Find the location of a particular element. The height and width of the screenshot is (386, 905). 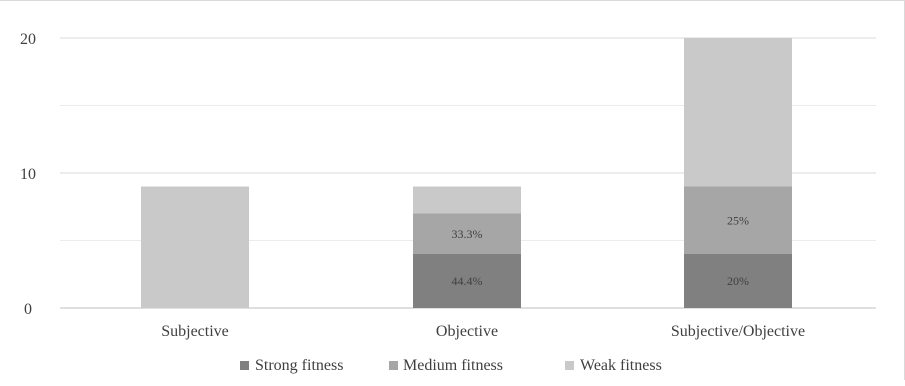

data-label: 20% is located at coordinates (738, 281).